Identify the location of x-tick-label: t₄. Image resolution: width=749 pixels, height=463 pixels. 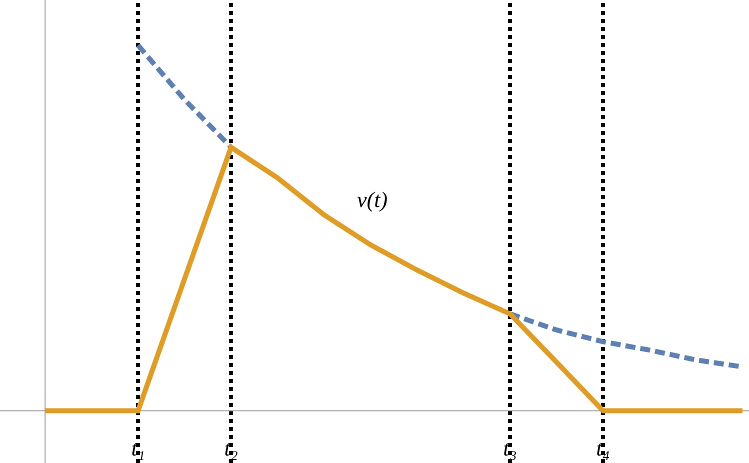
(603, 448).